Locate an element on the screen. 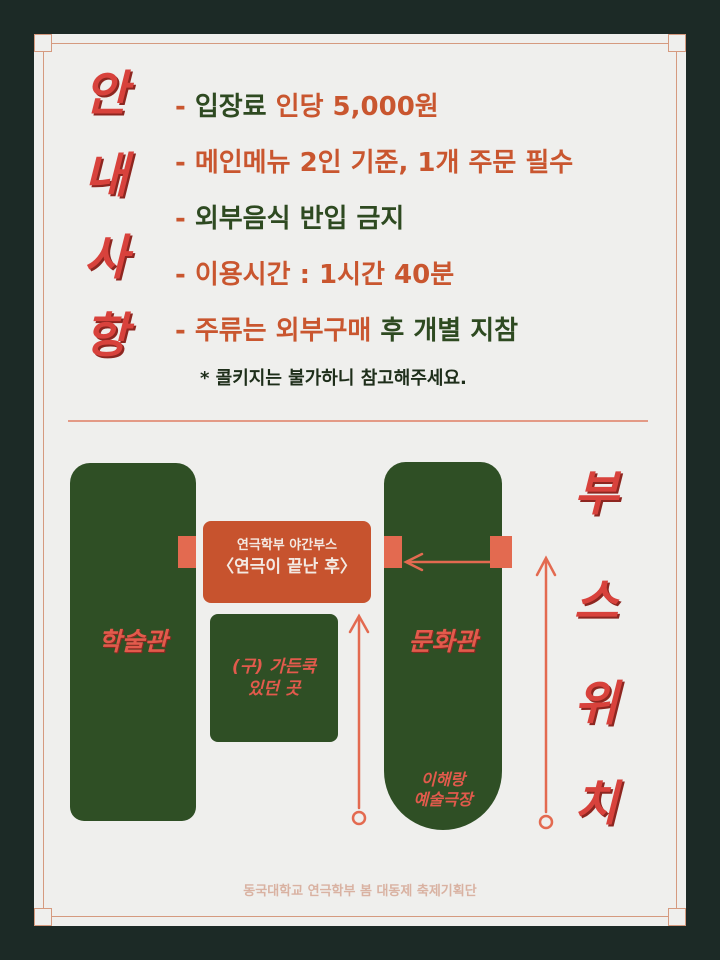 Image resolution: width=720 pixels, height=960 pixels. former-label-line: (구) 가든쿡 is located at coordinates (274, 667).